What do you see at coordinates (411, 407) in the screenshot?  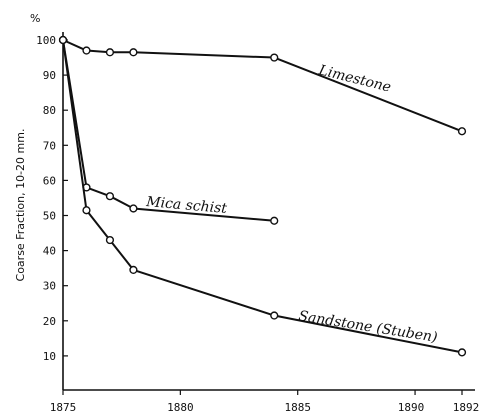 I see `x-tick-label: 1890` at bounding box center [411, 407].